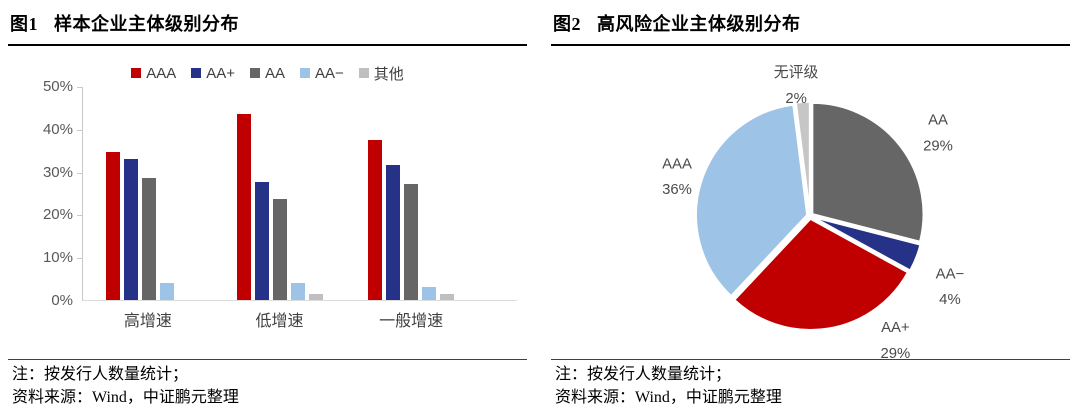 Image resolution: width=1080 pixels, height=416 pixels. Describe the element at coordinates (950, 300) in the screenshot. I see `pie-label-pct-AA−: 4%` at that location.